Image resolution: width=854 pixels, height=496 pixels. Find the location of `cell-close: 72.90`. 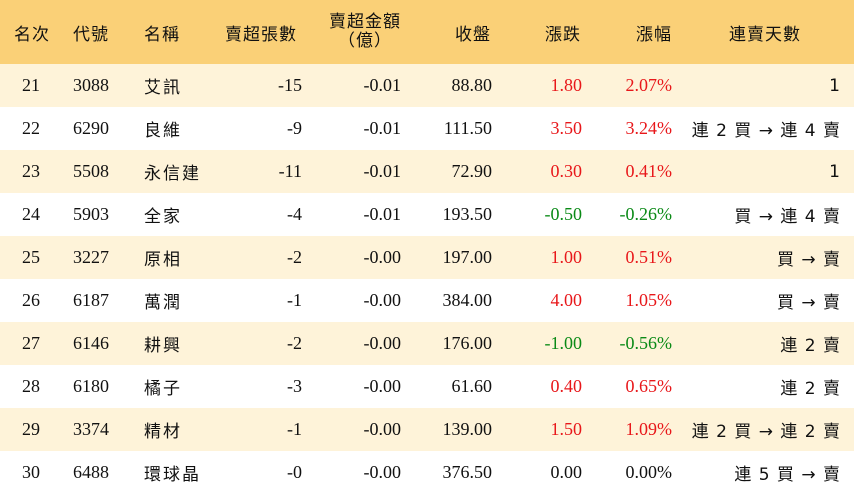

cell-close: 72.90 is located at coordinates (472, 171).